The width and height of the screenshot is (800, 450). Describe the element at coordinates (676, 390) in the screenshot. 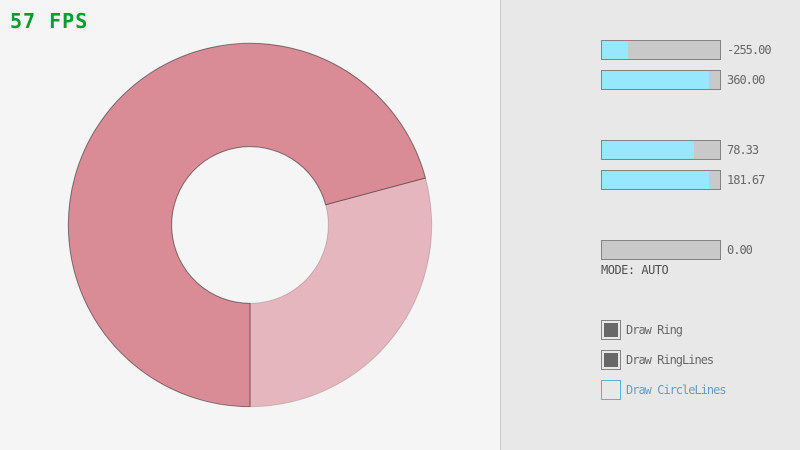

I see `draw-circlelines-label: Draw CircleLines` at that location.